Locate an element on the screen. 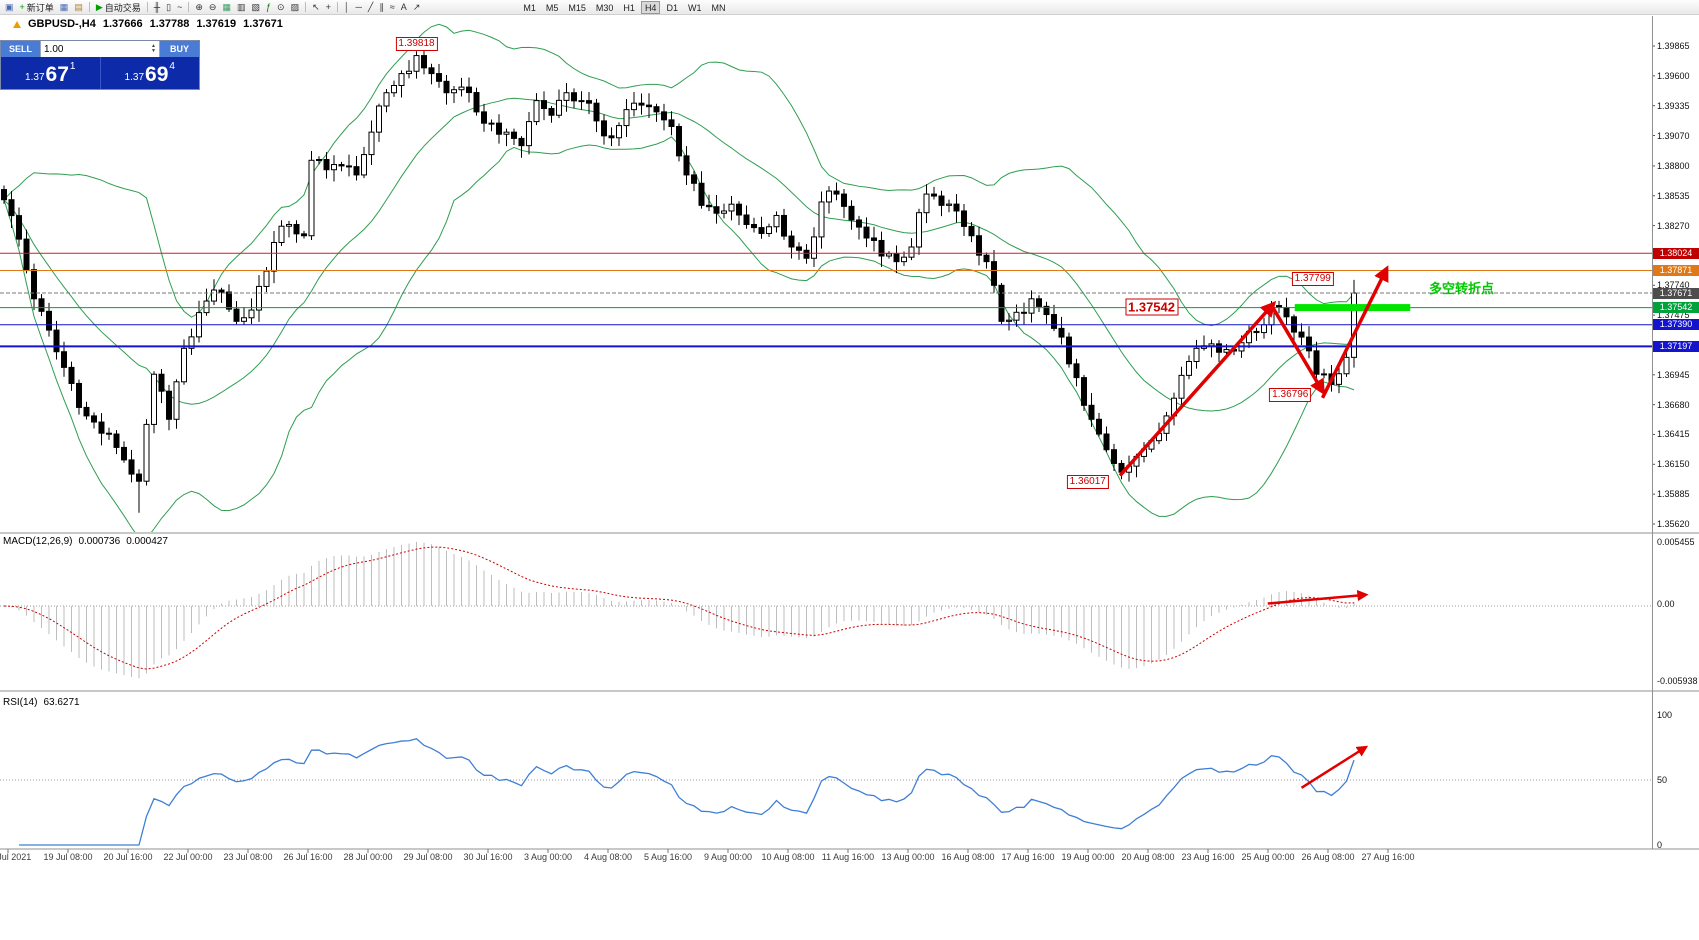 The height and width of the screenshot is (940, 1699). arrows-icon: ↗ is located at coordinates (416, 6).